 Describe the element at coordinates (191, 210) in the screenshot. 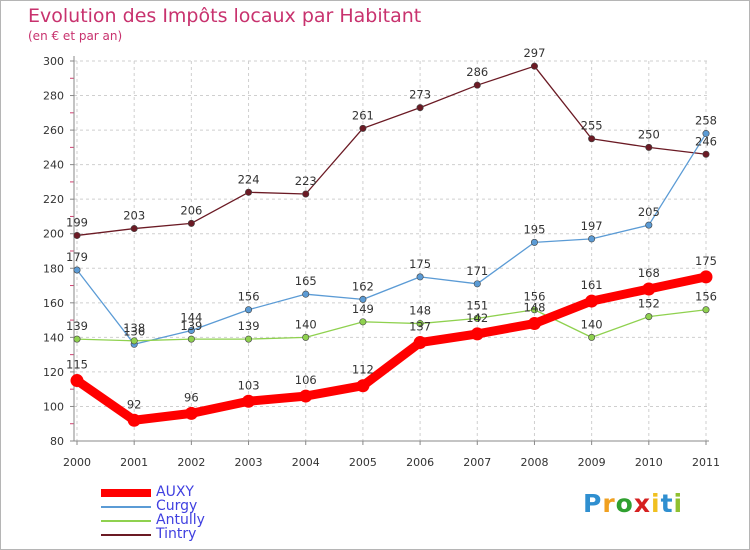

I see `data-label-tintry: 206` at that location.